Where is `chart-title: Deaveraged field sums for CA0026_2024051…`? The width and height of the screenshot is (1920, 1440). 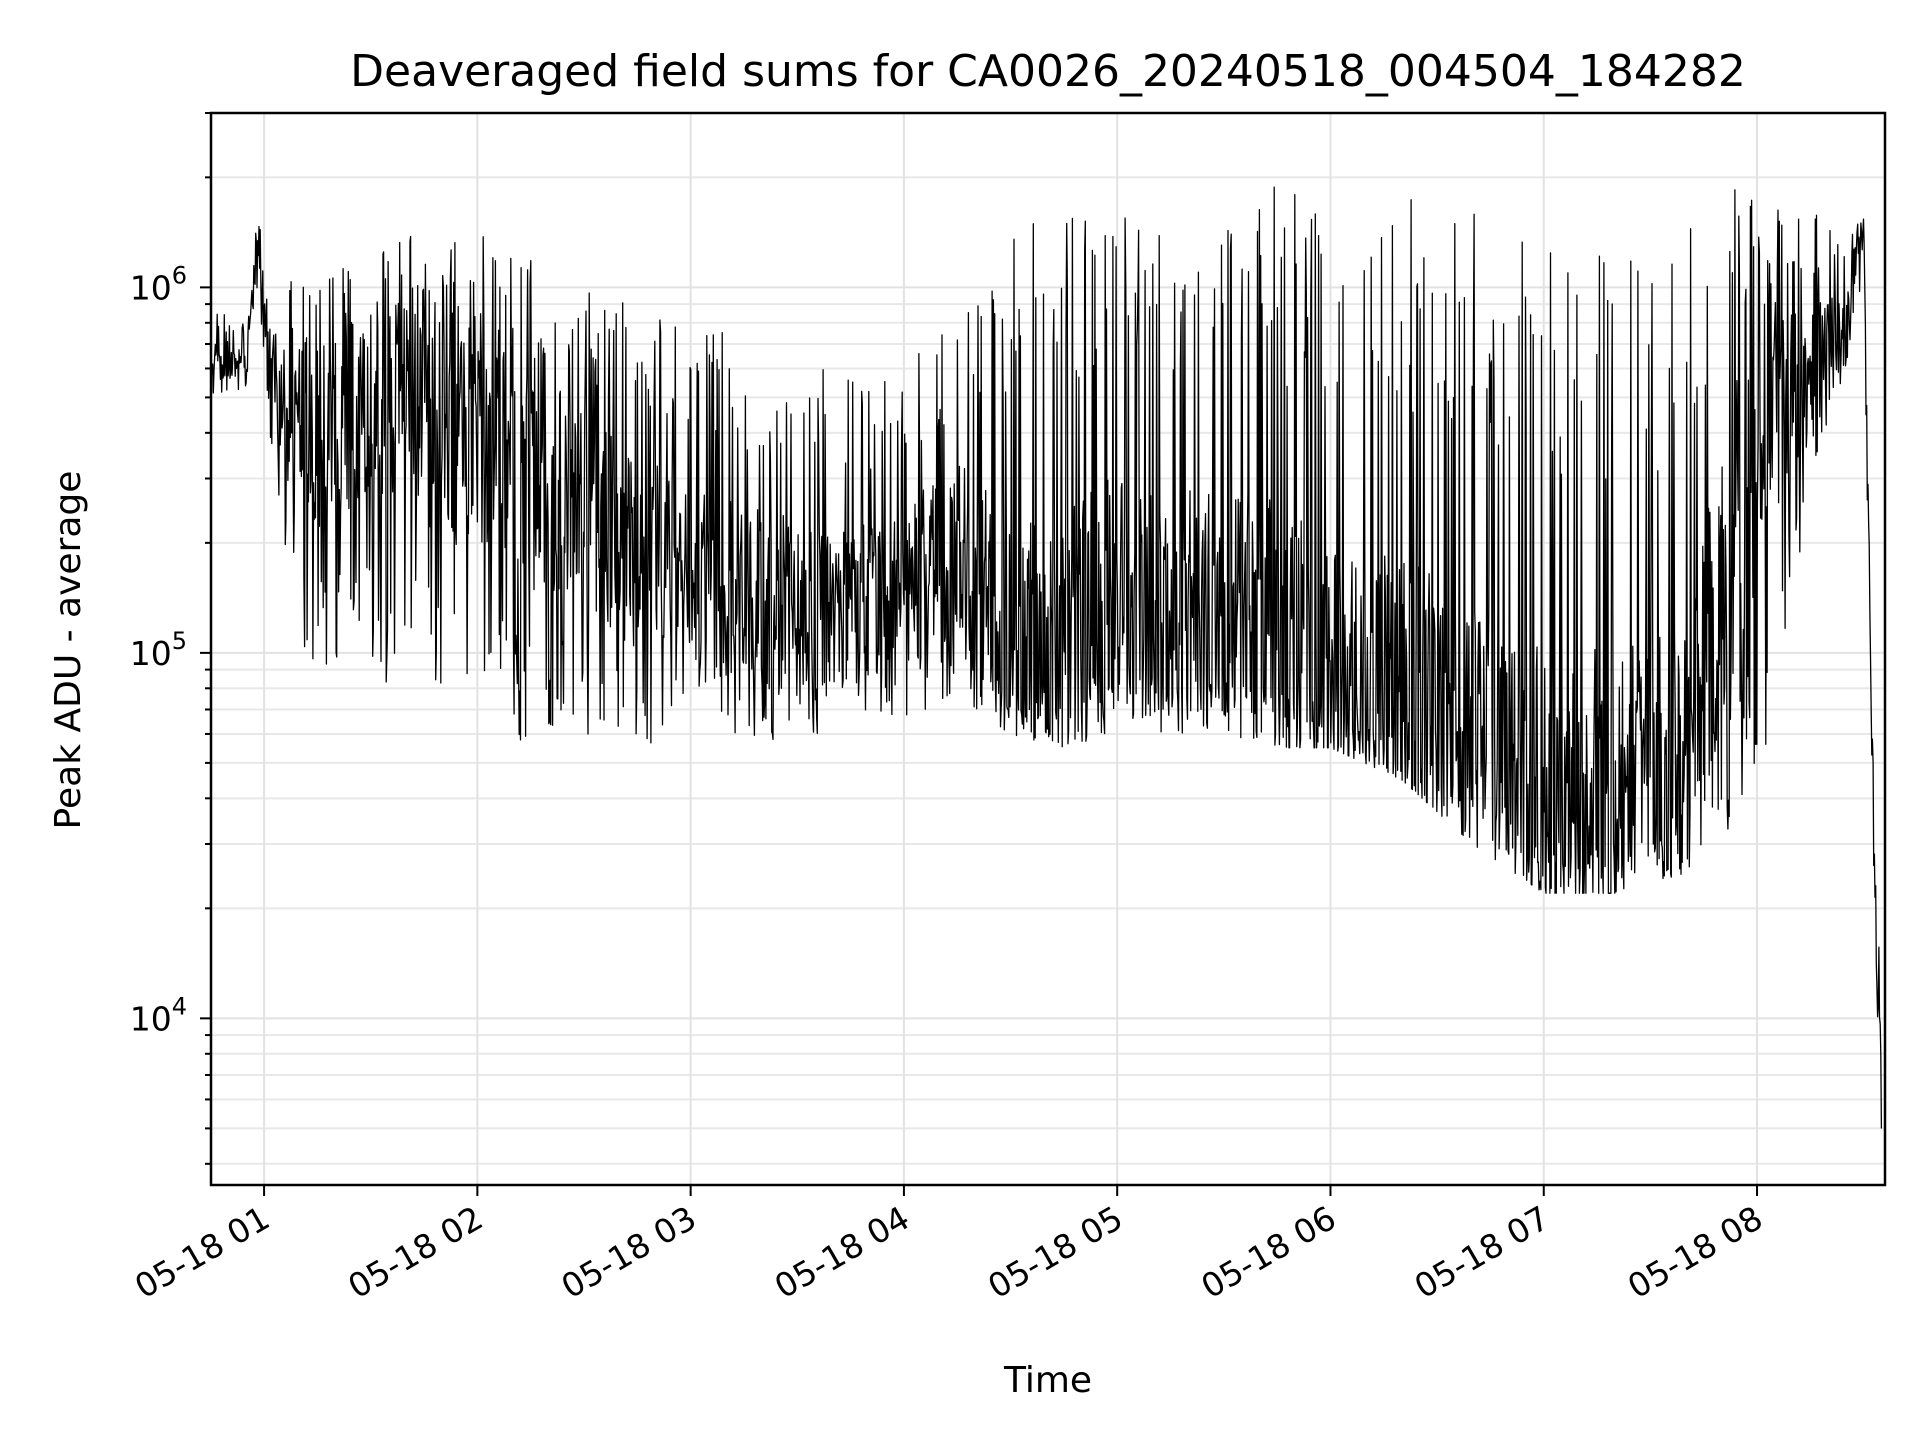
chart-title: Deaveraged field sums for CA0026_2024051… is located at coordinates (1048, 71).